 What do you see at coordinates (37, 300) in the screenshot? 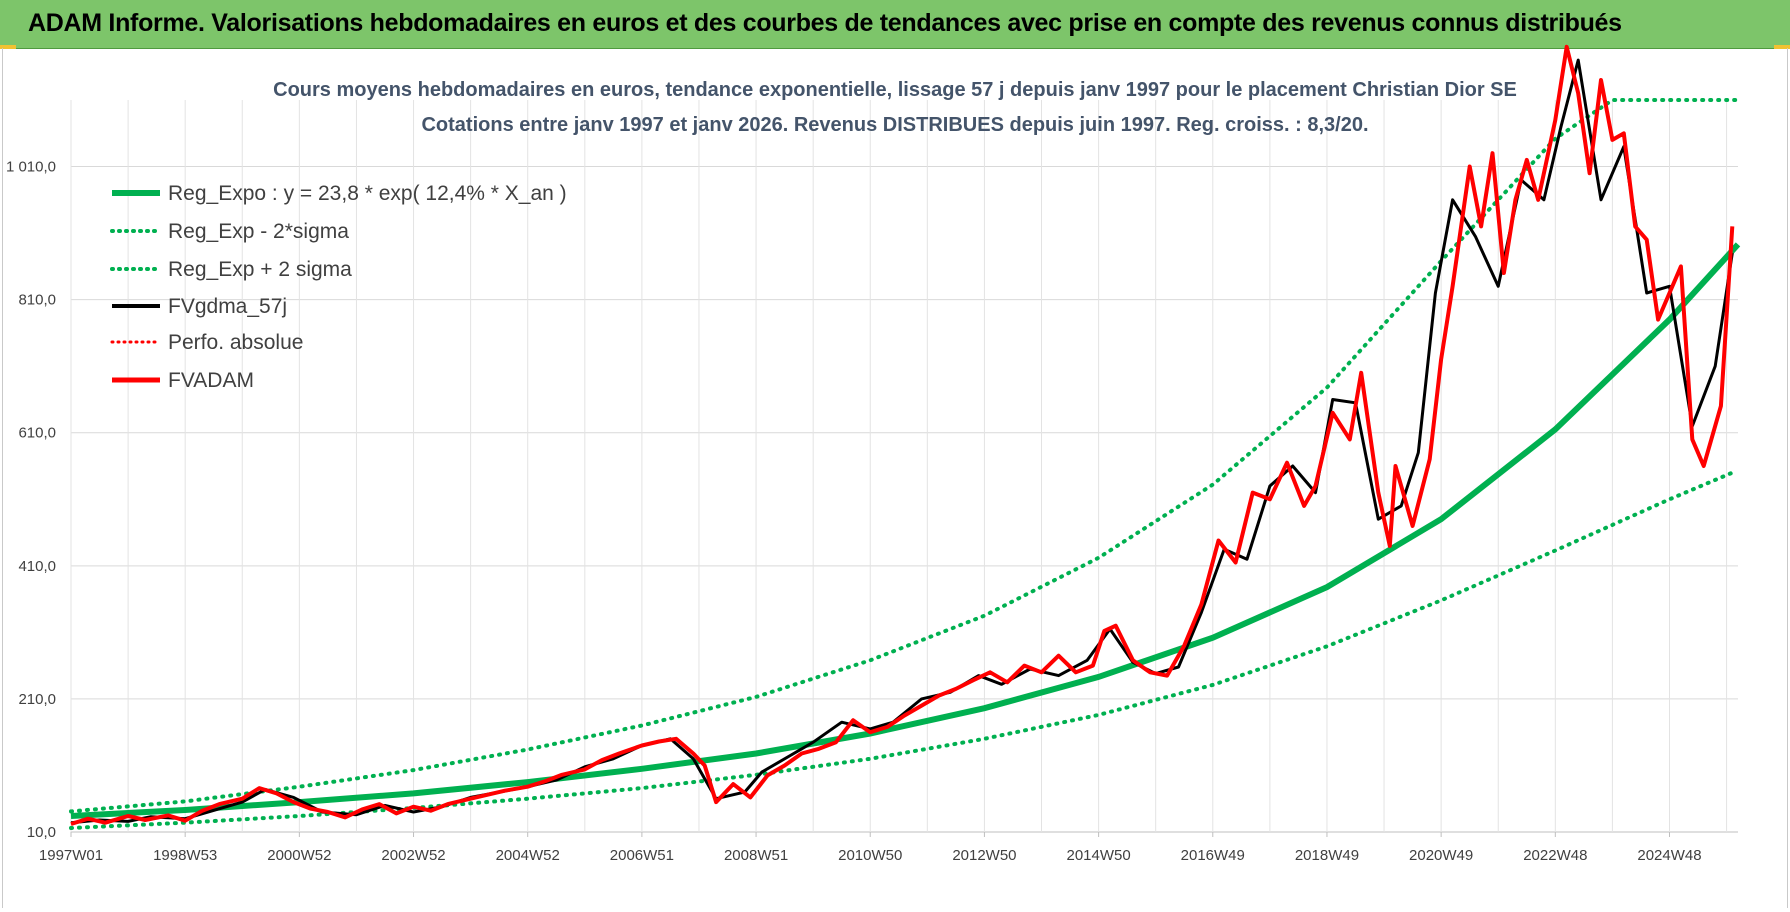
I see `y-tick-label: 810,0` at bounding box center [37, 300].